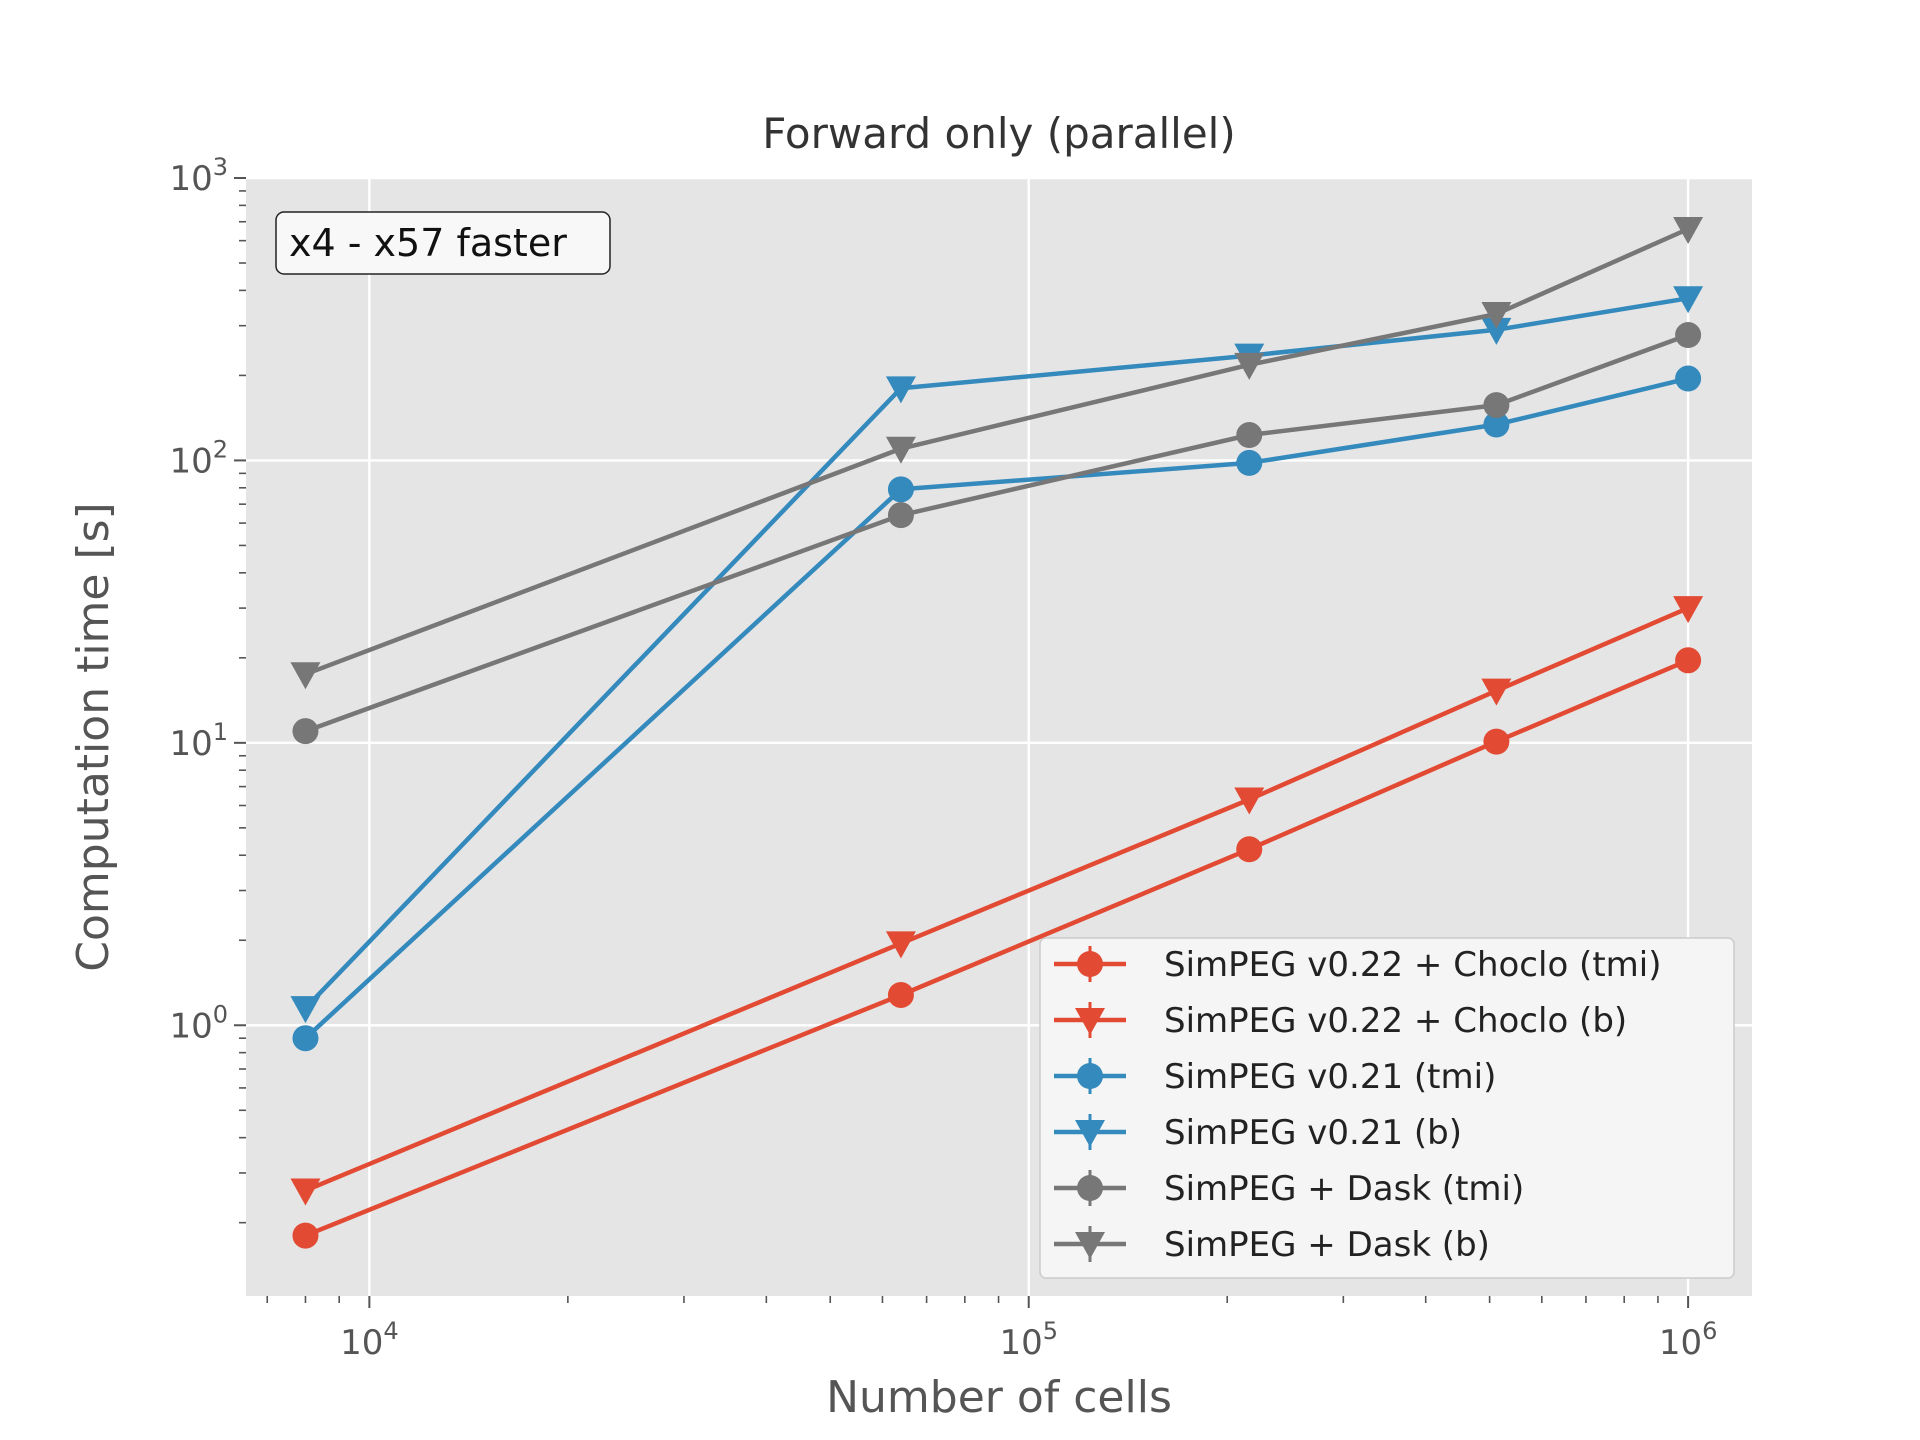 Image resolution: width=1920 pixels, height=1440 pixels. I want to click on legend-entry: SimPEG v0.21 (tmi), so click(1275, 1077).